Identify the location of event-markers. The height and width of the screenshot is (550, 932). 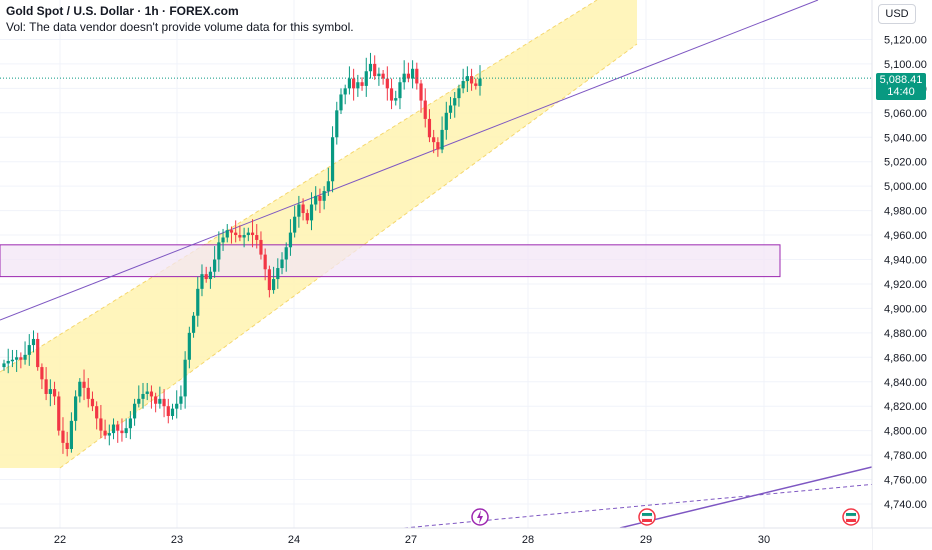
(665, 517).